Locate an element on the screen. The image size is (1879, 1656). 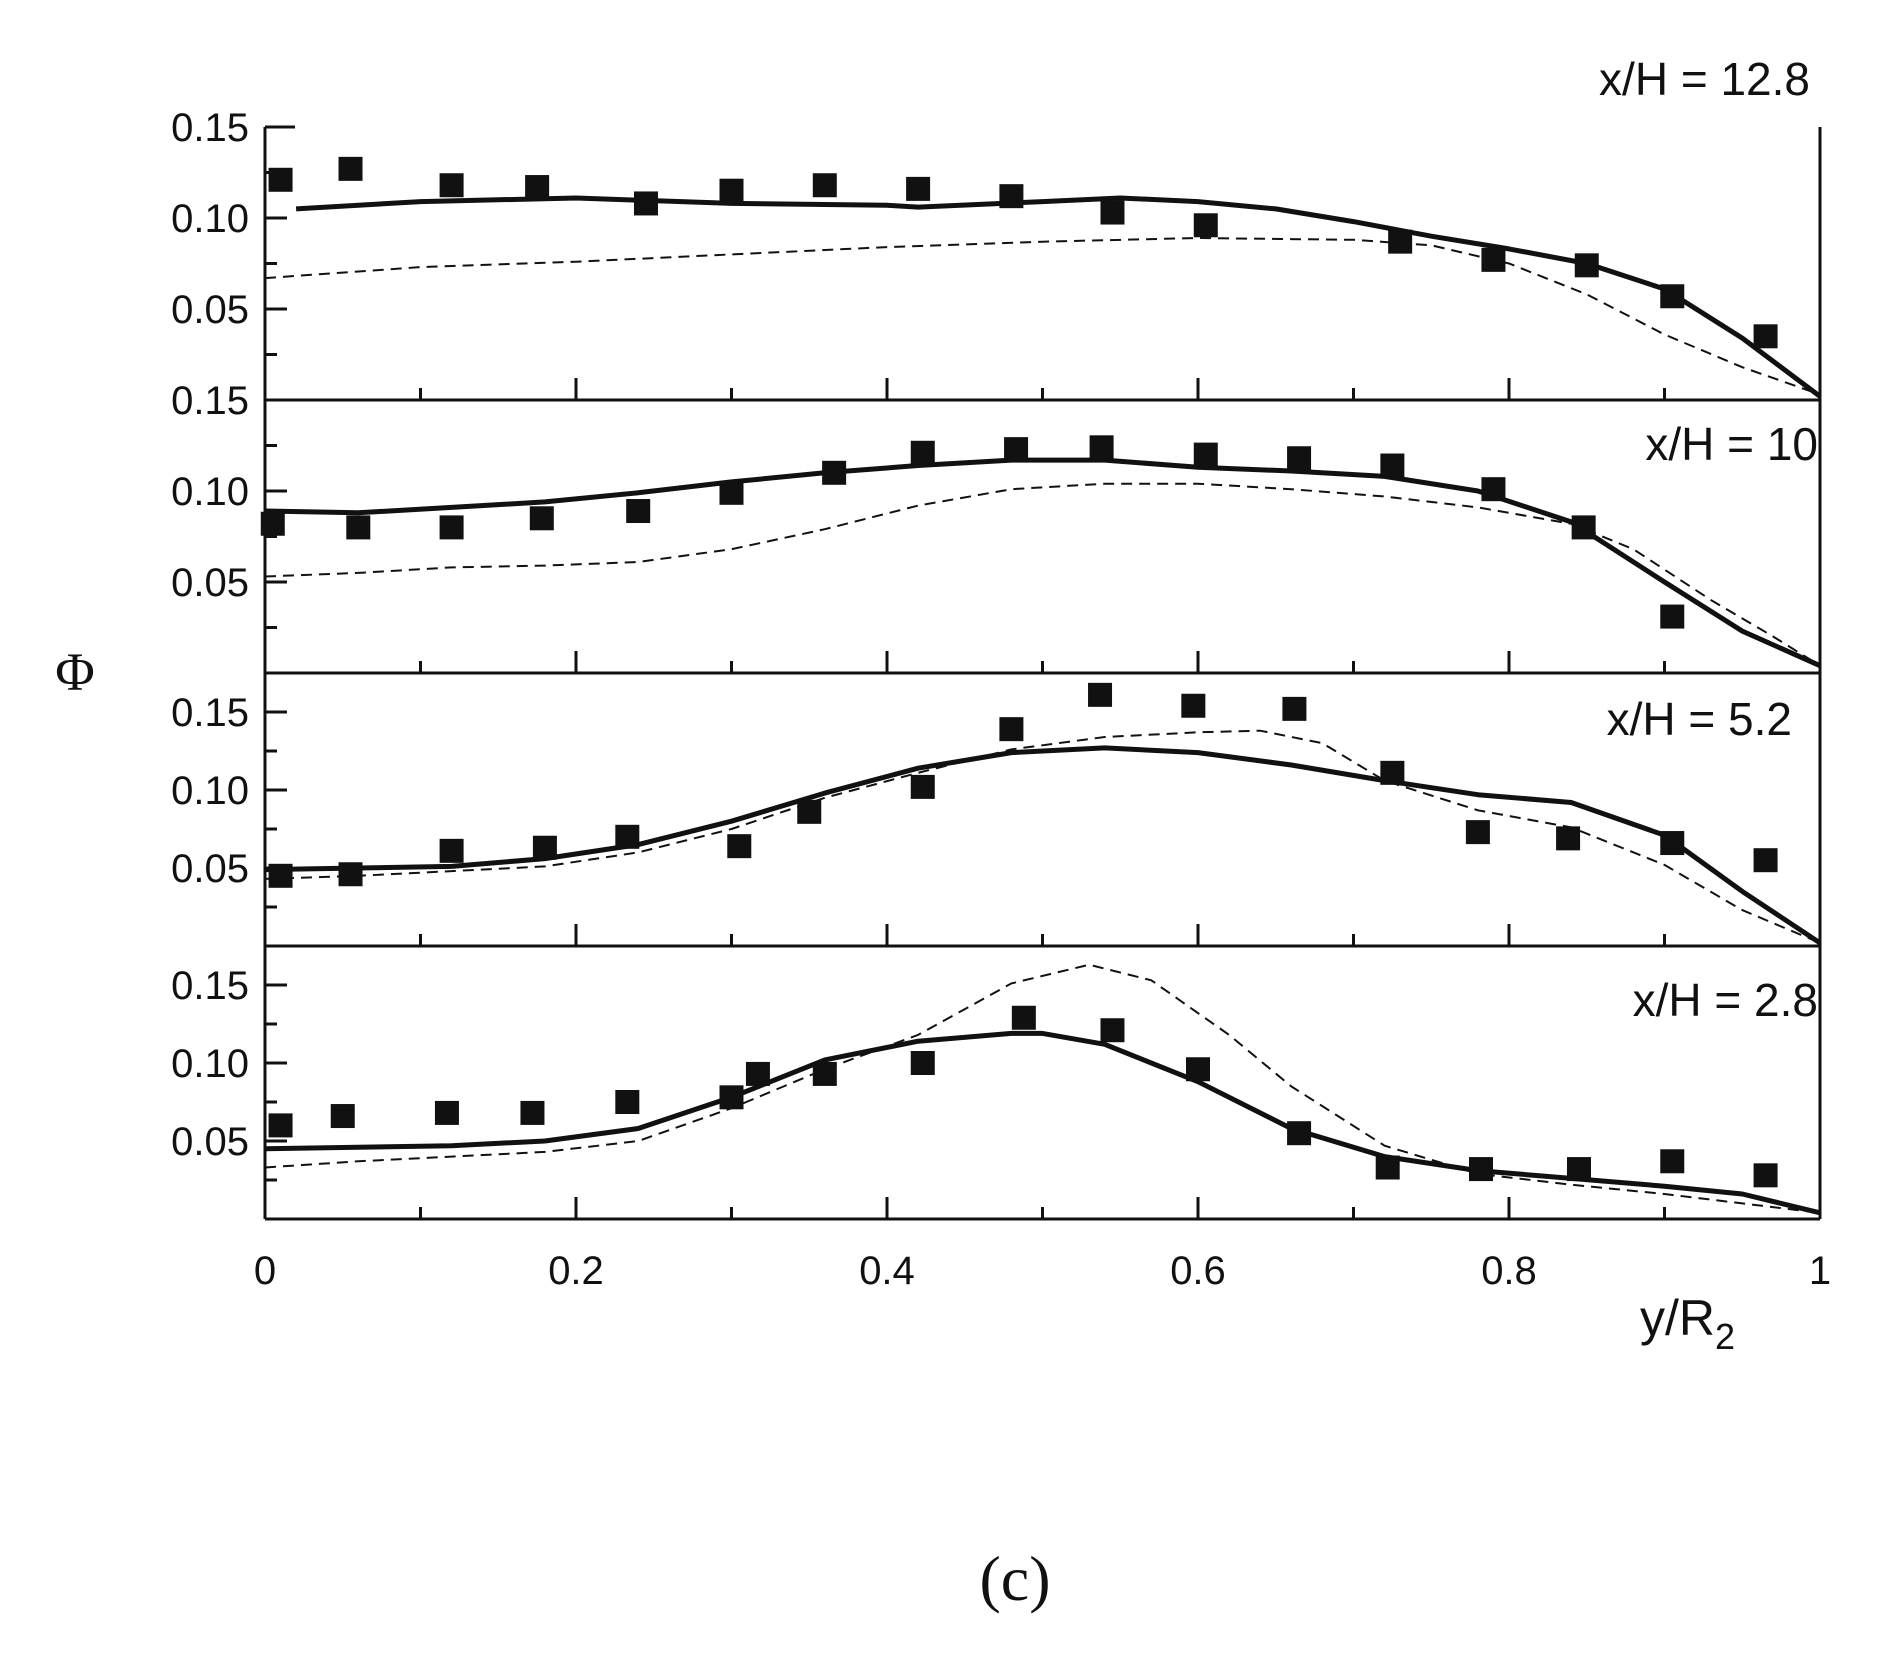
panel-3: 0.05 0.10 0.15 x/H = 5.2 is located at coordinates (996, 810).